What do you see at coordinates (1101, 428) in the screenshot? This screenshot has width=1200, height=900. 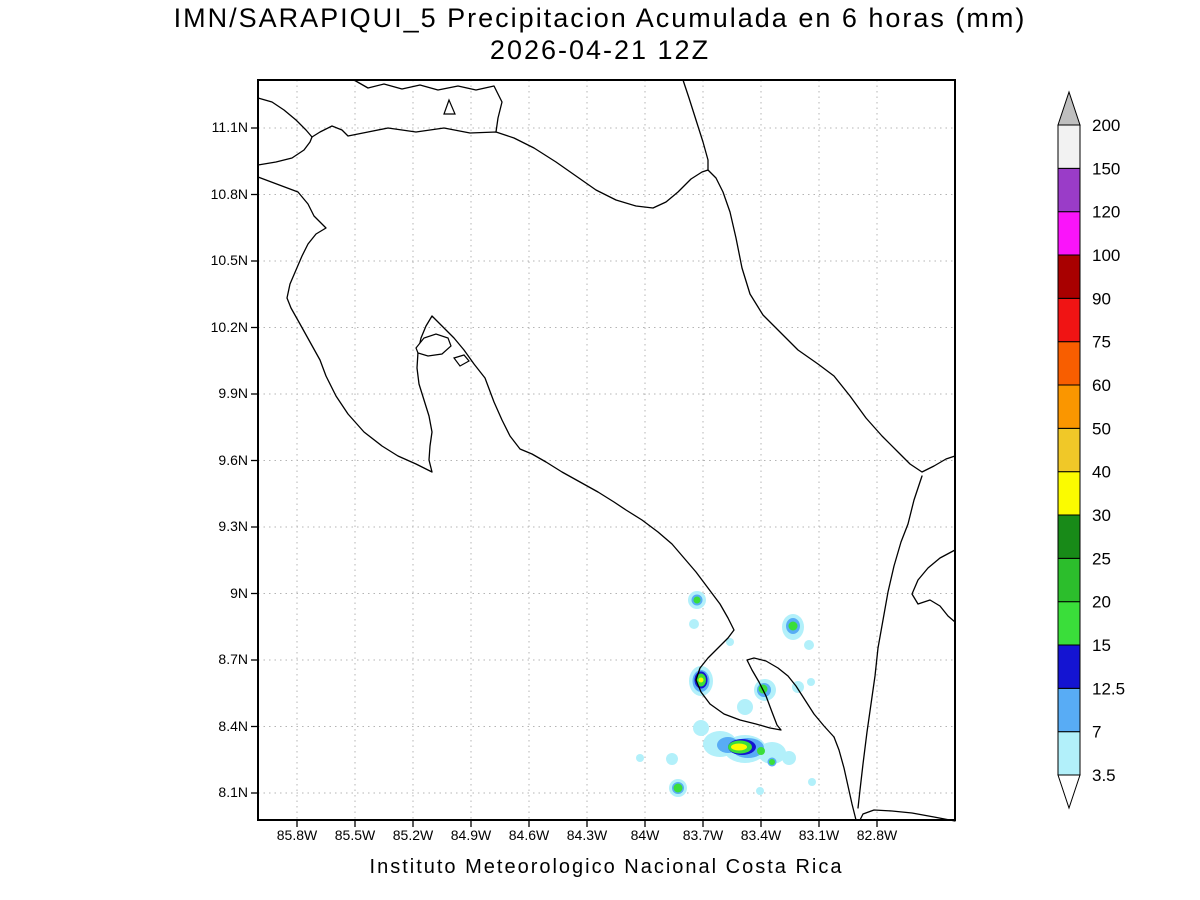 I see `colorbar-level-label: 50` at bounding box center [1101, 428].